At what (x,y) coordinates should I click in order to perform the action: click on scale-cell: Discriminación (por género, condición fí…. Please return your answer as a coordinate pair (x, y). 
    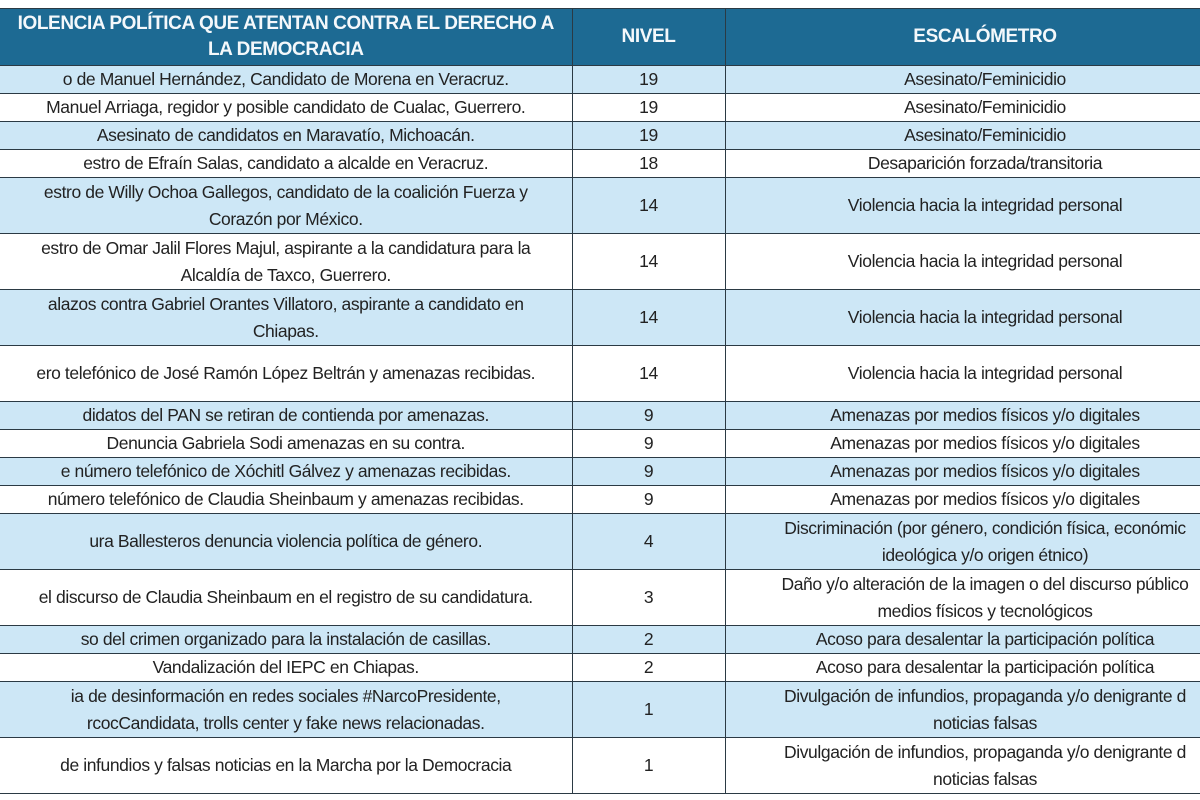
    Looking at the image, I should click on (962, 541).